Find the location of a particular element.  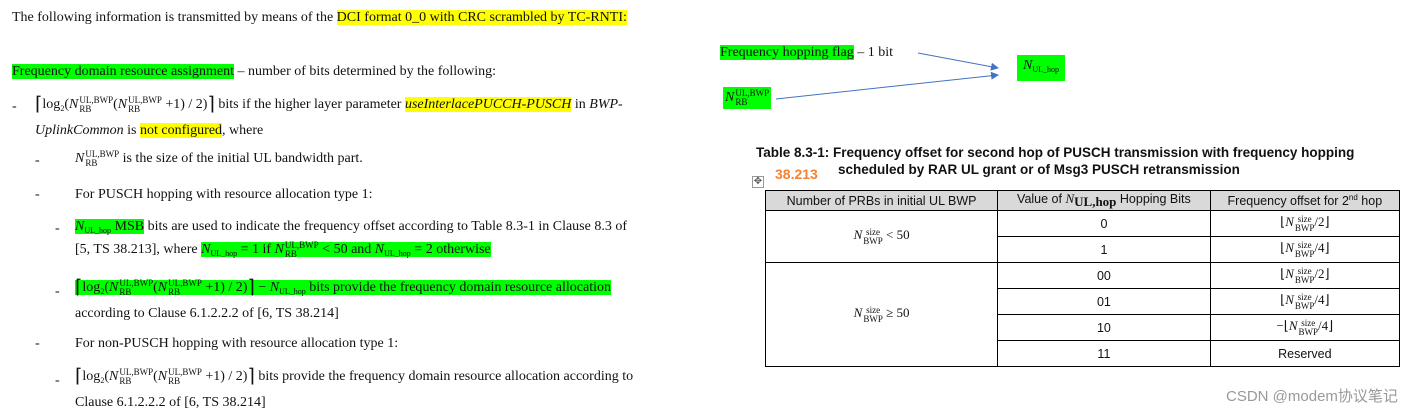

ie-name: UplinkCommon is located at coordinates (79, 130).